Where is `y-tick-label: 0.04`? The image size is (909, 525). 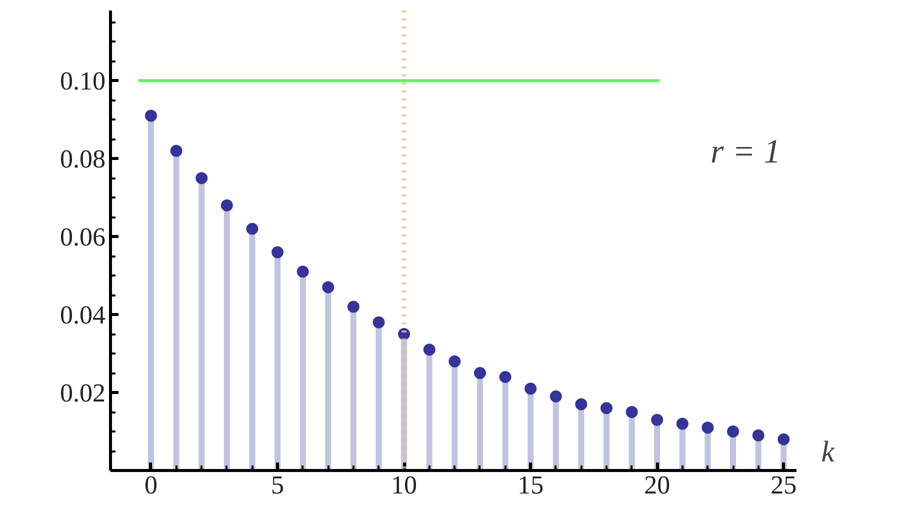
y-tick-label: 0.04 is located at coordinates (83, 315).